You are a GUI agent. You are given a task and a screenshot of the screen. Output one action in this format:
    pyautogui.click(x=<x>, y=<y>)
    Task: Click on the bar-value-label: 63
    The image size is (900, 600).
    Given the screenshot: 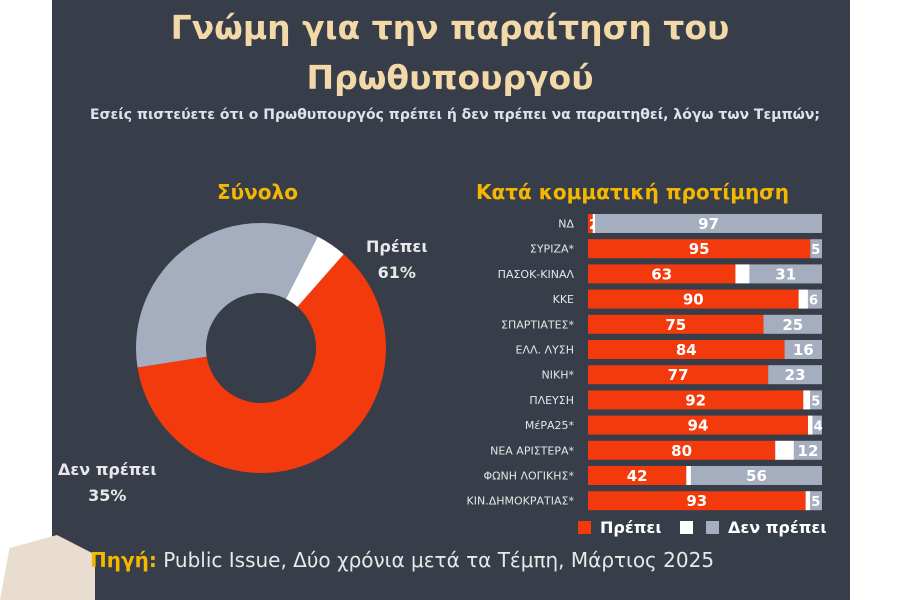 What is the action you would take?
    pyautogui.click(x=661, y=274)
    